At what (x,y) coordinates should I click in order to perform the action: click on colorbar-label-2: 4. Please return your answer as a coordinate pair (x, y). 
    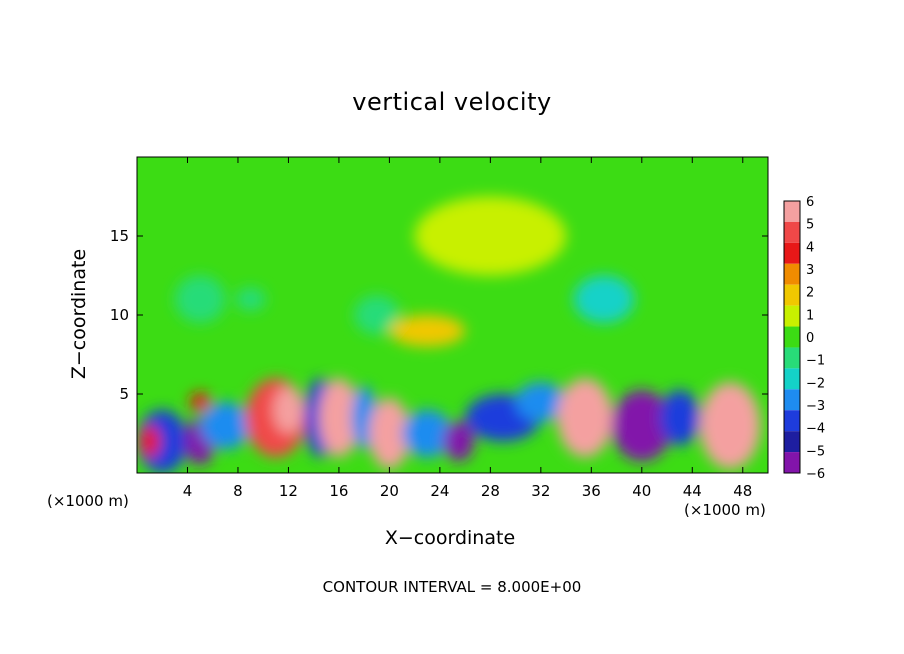
    Looking at the image, I should click on (810, 247).